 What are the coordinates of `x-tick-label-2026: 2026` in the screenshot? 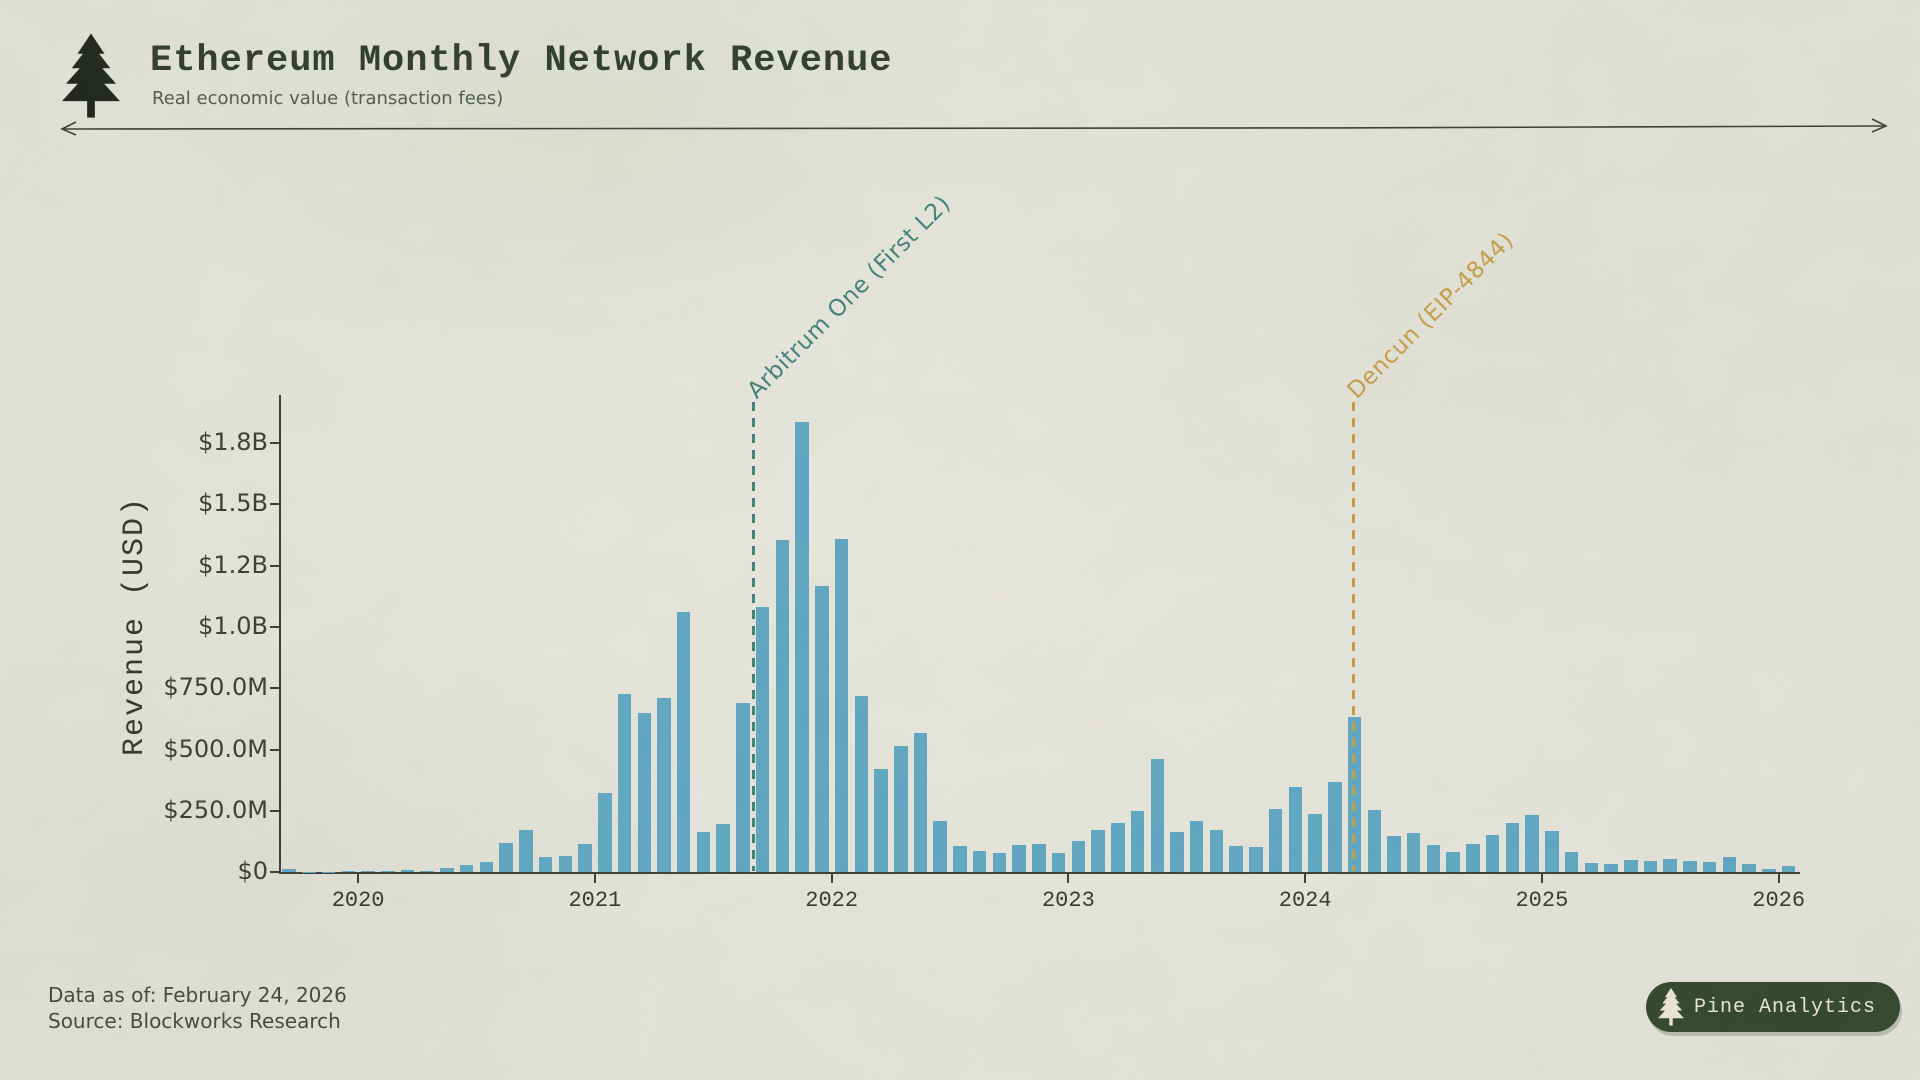 It's located at (1779, 900).